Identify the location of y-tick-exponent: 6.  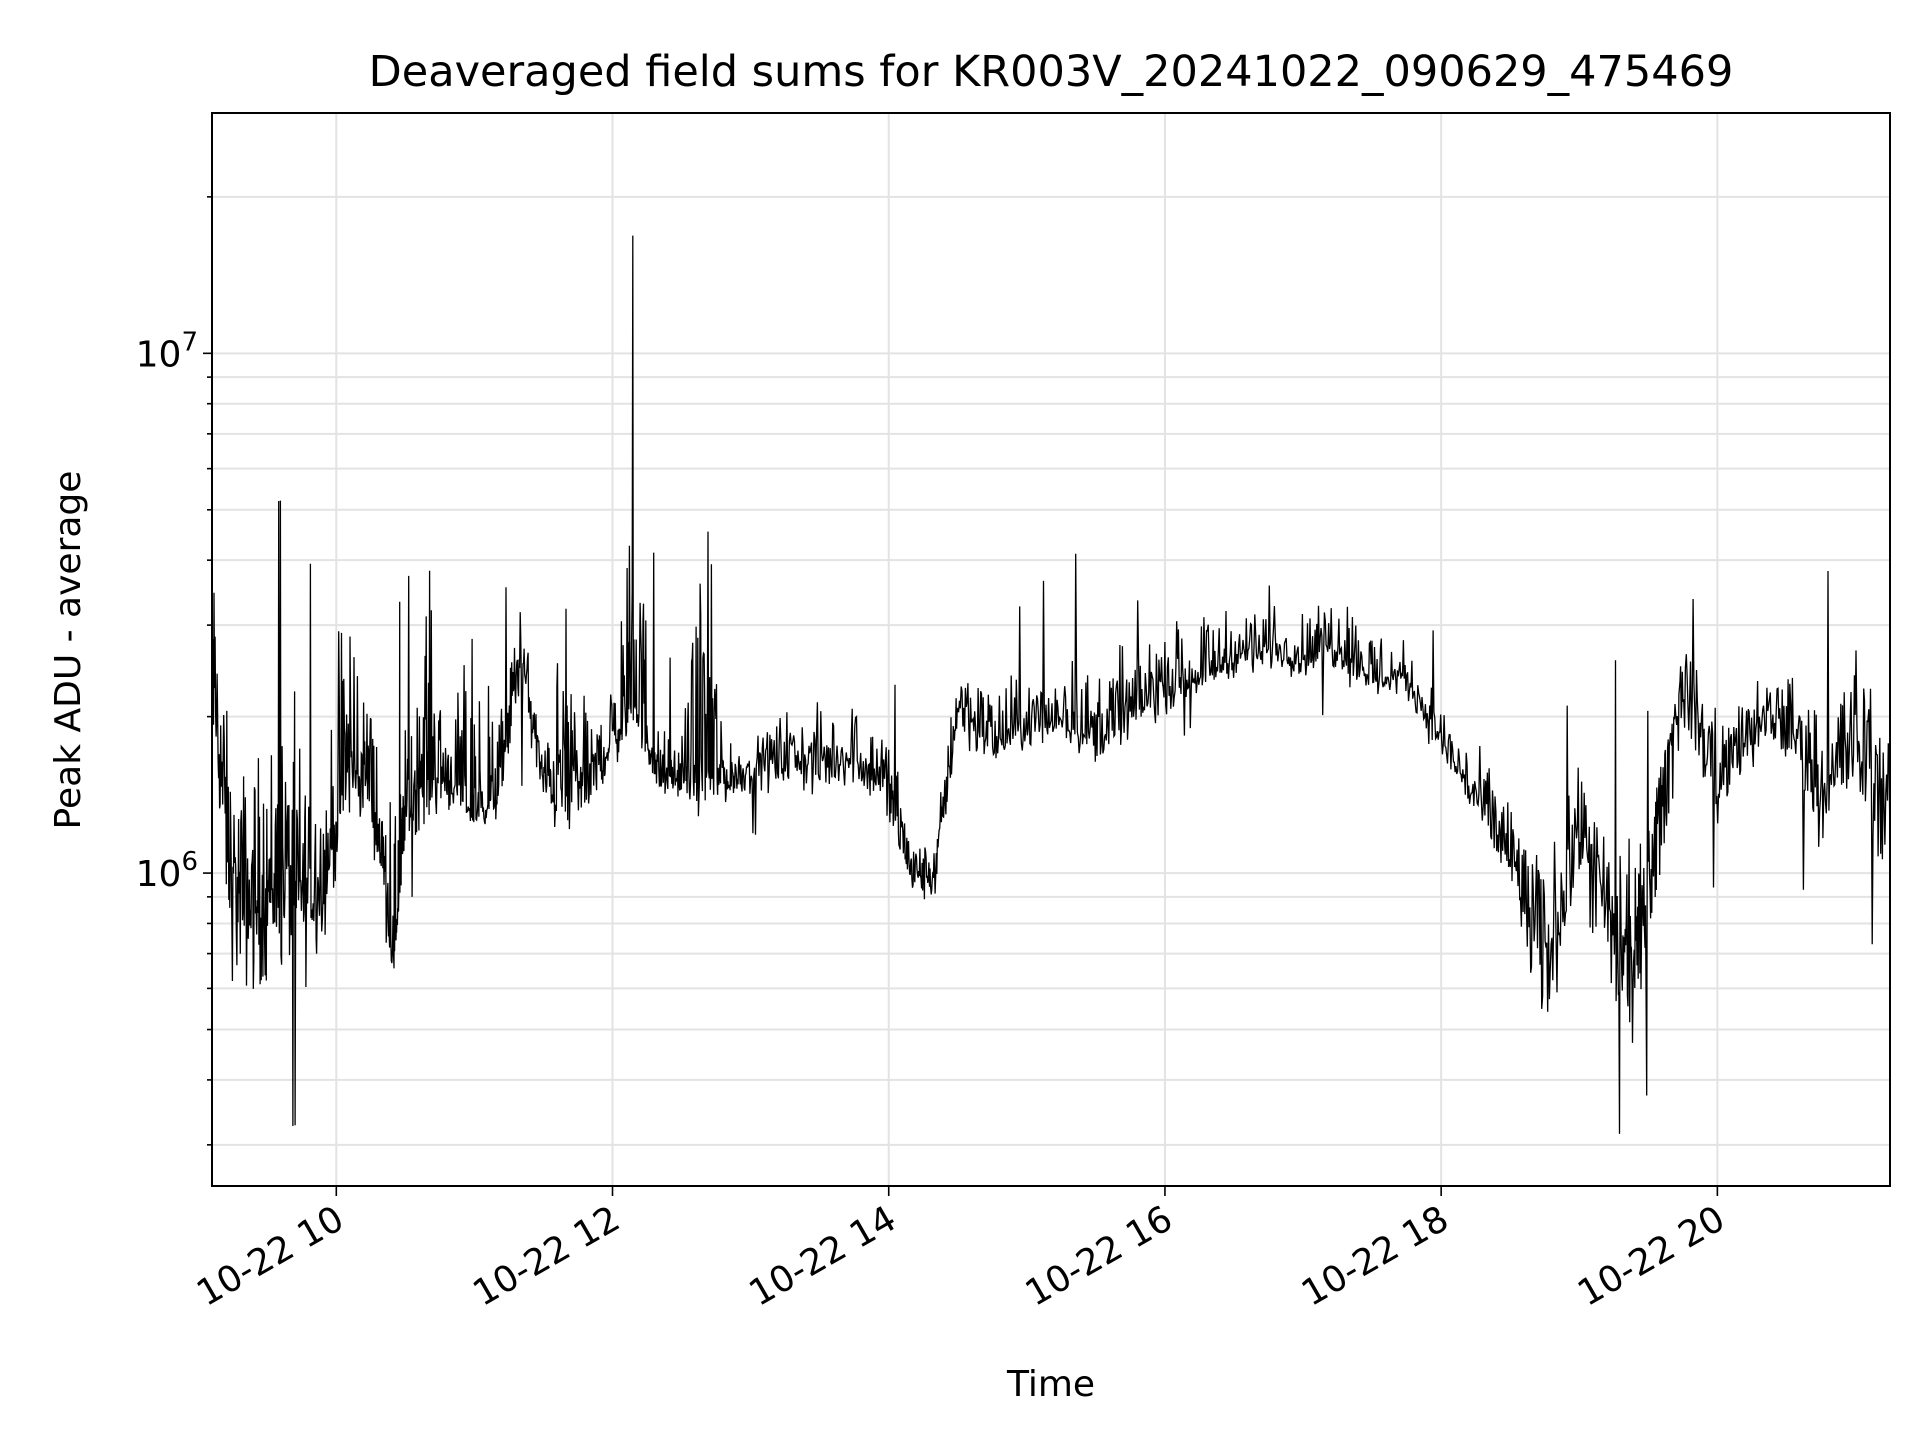
(189, 862).